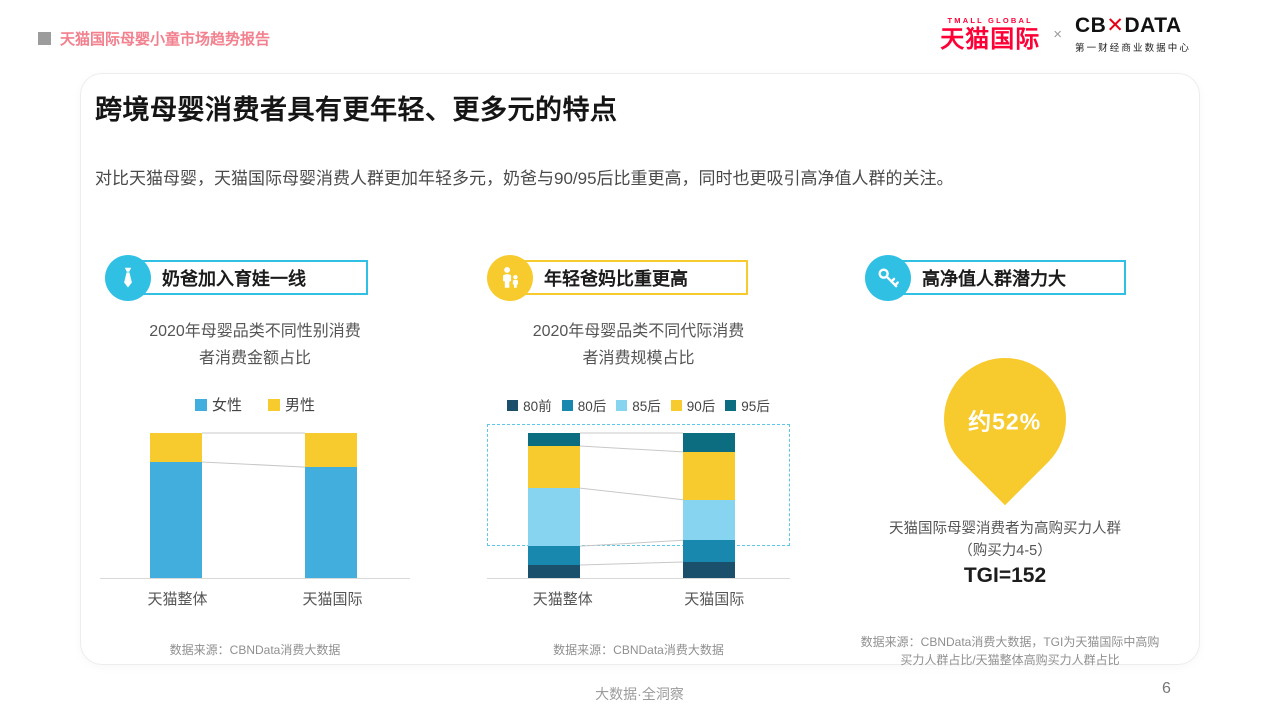  Describe the element at coordinates (255, 650) in the screenshot. I see `chart1-source-note: 数据来源：CBNData消费大数据` at that location.